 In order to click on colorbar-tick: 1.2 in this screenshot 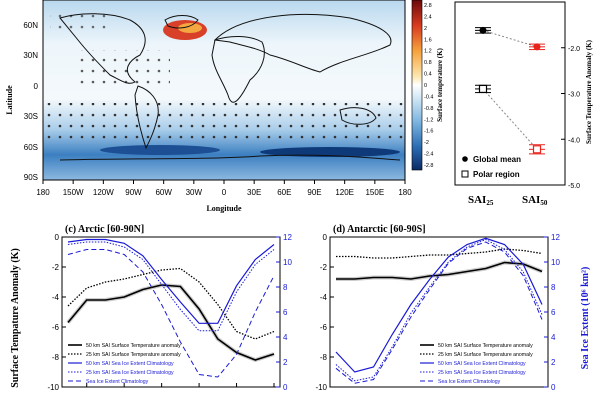, I will do `click(428, 52)`.